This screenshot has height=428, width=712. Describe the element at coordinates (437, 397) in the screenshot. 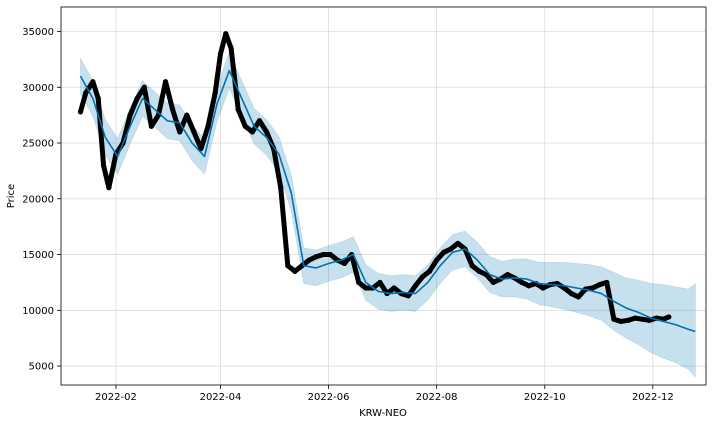

I see `x-tick-label: 2022-08` at that location.